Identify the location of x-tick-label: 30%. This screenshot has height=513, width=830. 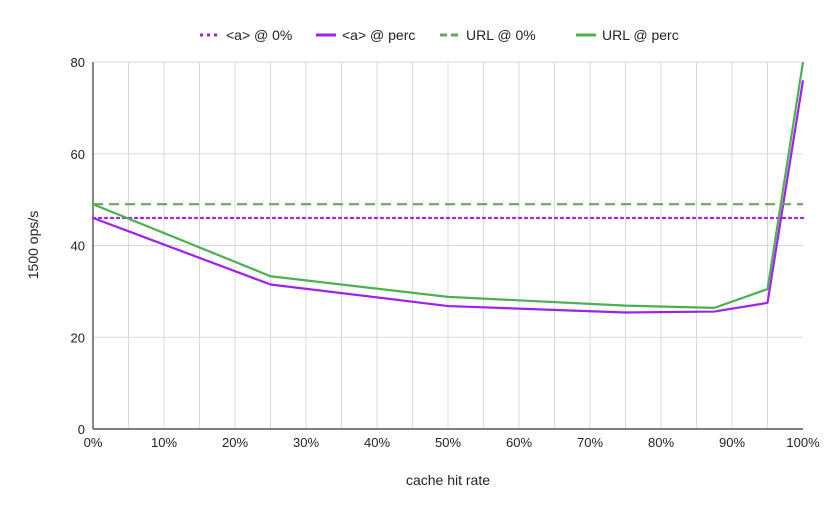
(306, 442).